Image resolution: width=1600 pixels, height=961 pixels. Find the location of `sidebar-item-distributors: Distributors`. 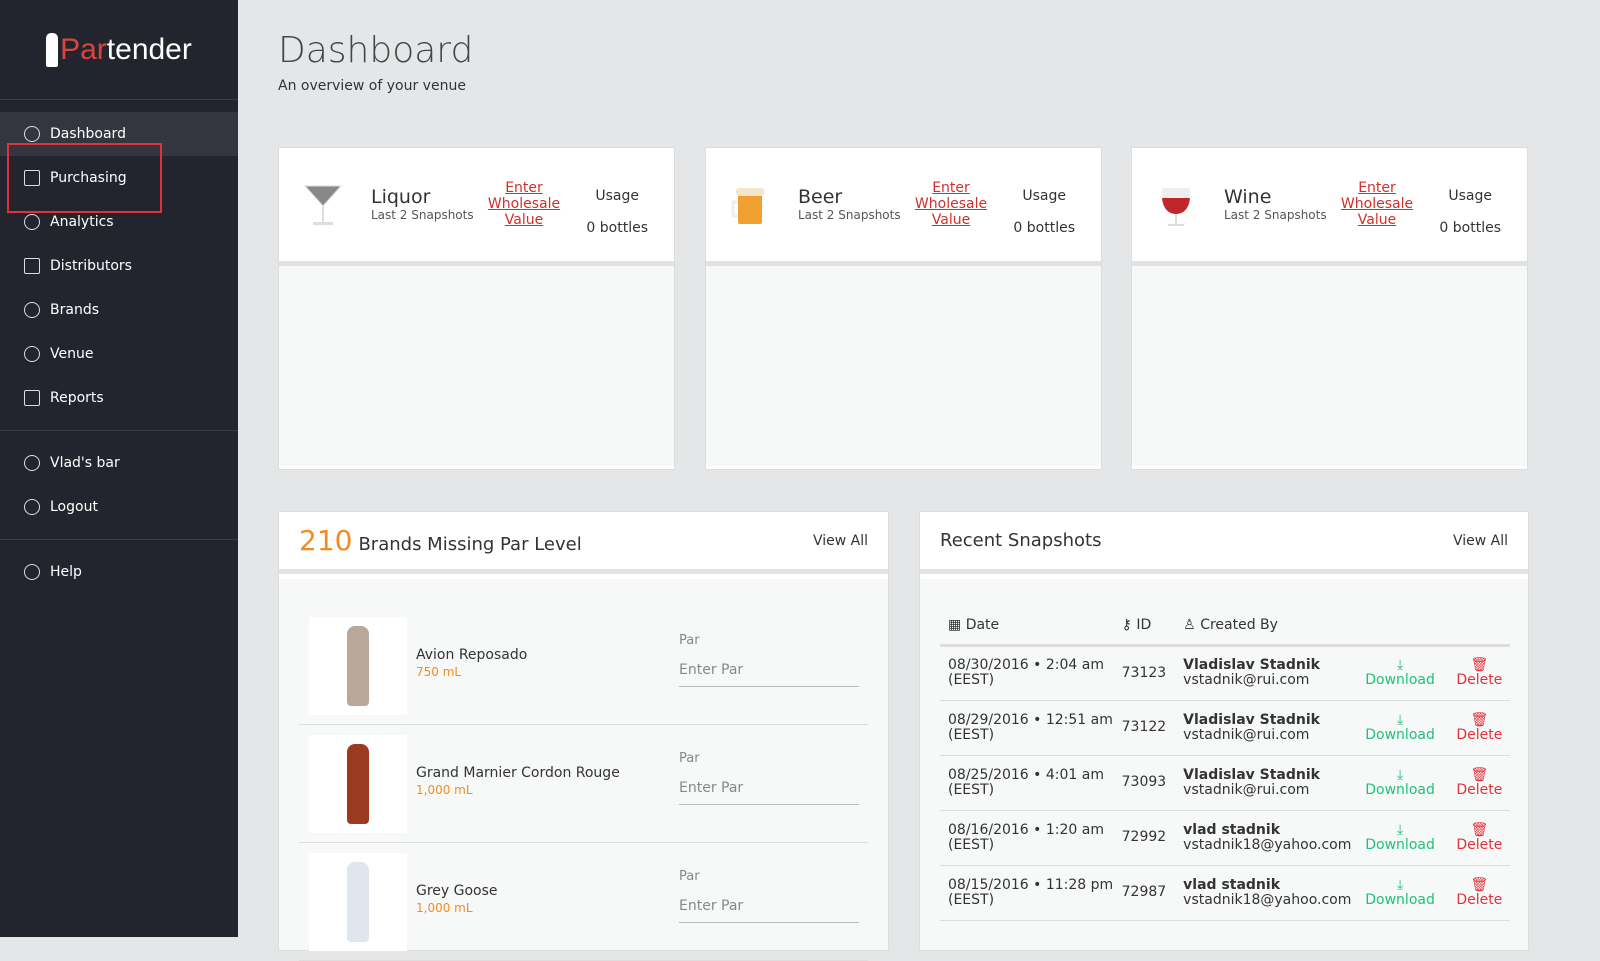

sidebar-item-distributors: Distributors is located at coordinates (119, 266).